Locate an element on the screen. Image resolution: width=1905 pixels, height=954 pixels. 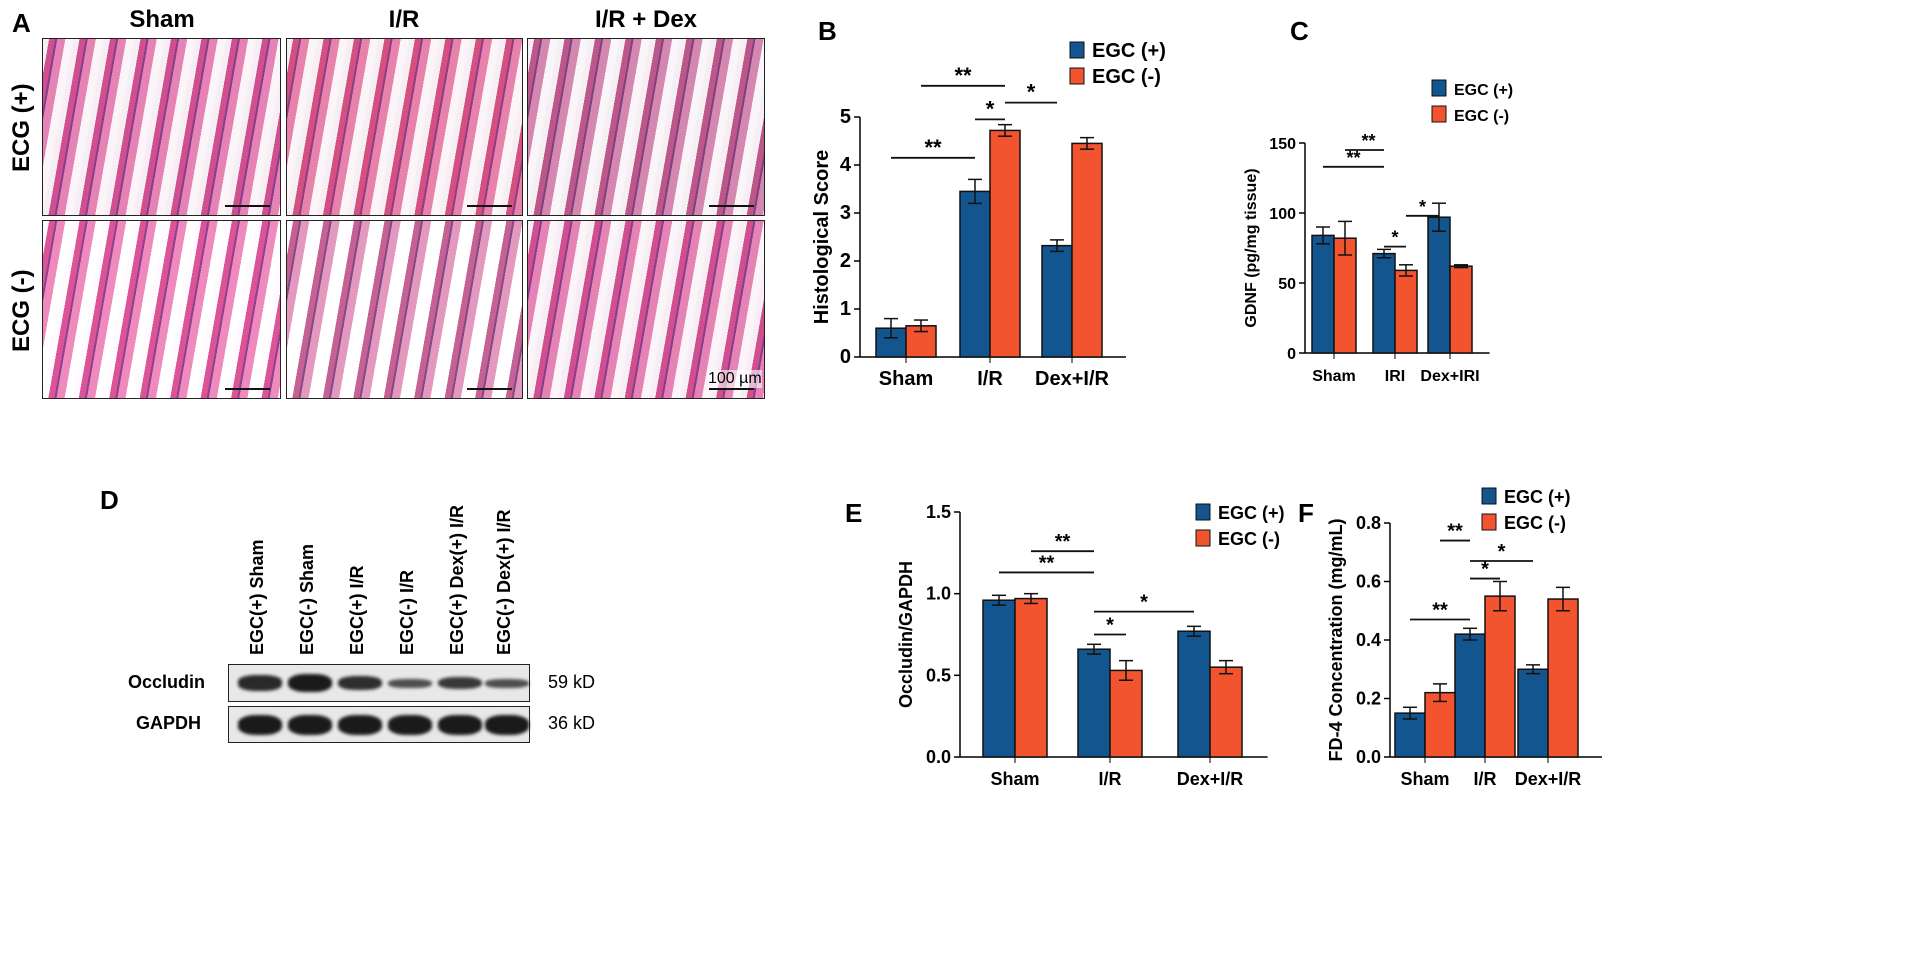
y-tick-label: 0.2 is located at coordinates (1368, 699).